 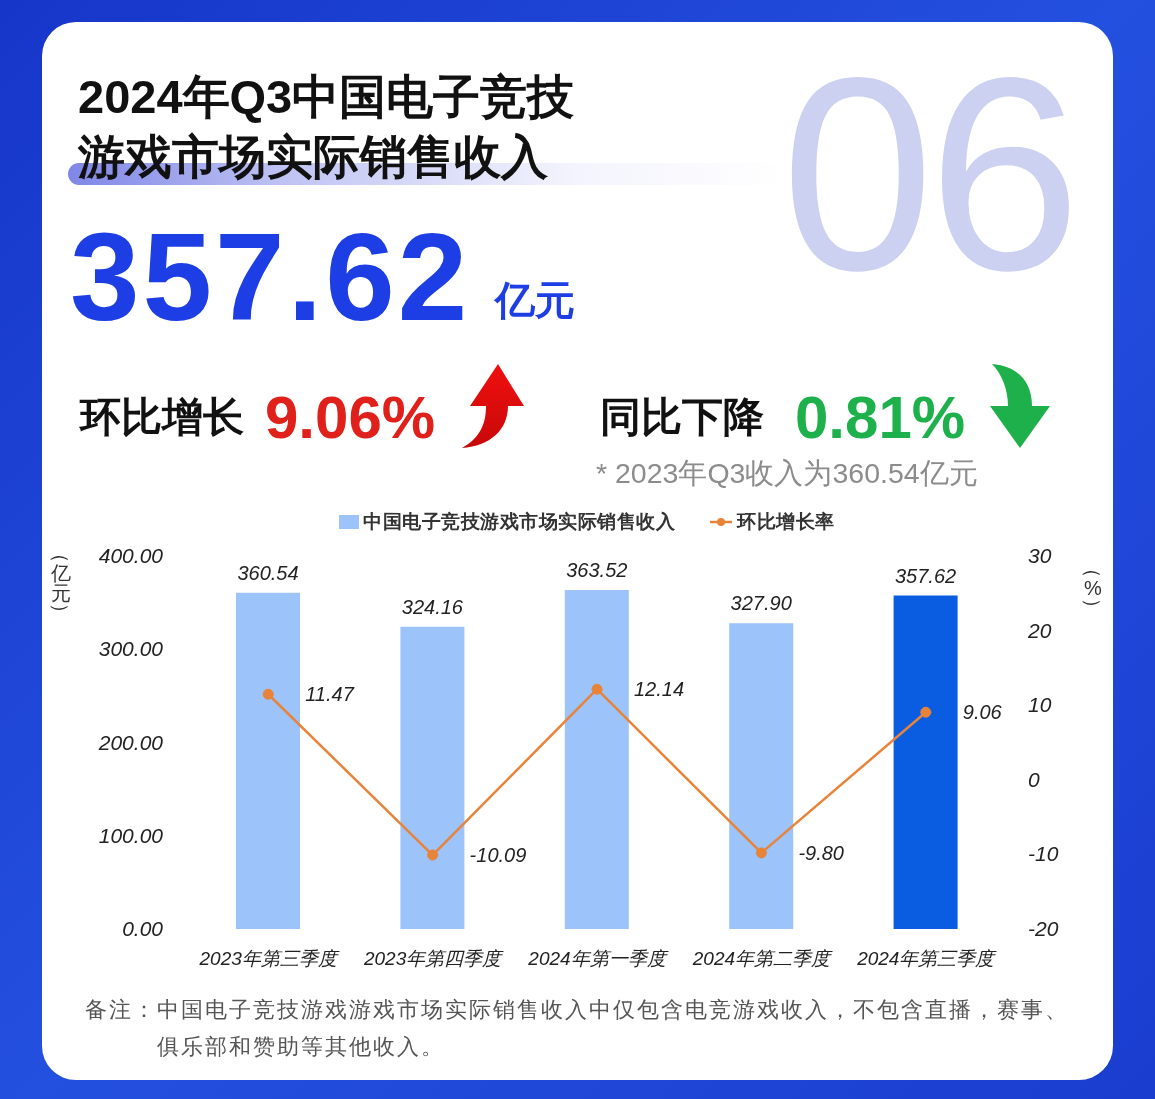 What do you see at coordinates (270, 276) in the screenshot?
I see `text: 357.62` at bounding box center [270, 276].